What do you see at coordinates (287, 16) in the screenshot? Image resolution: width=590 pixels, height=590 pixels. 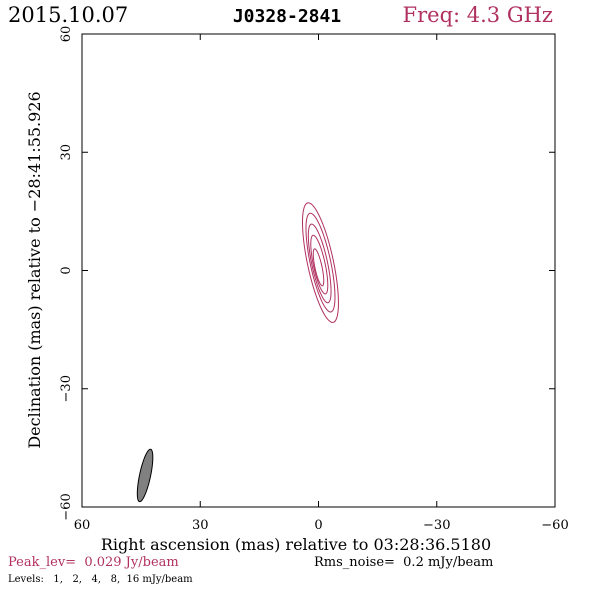 I see `source-title: J0328-2841` at bounding box center [287, 16].